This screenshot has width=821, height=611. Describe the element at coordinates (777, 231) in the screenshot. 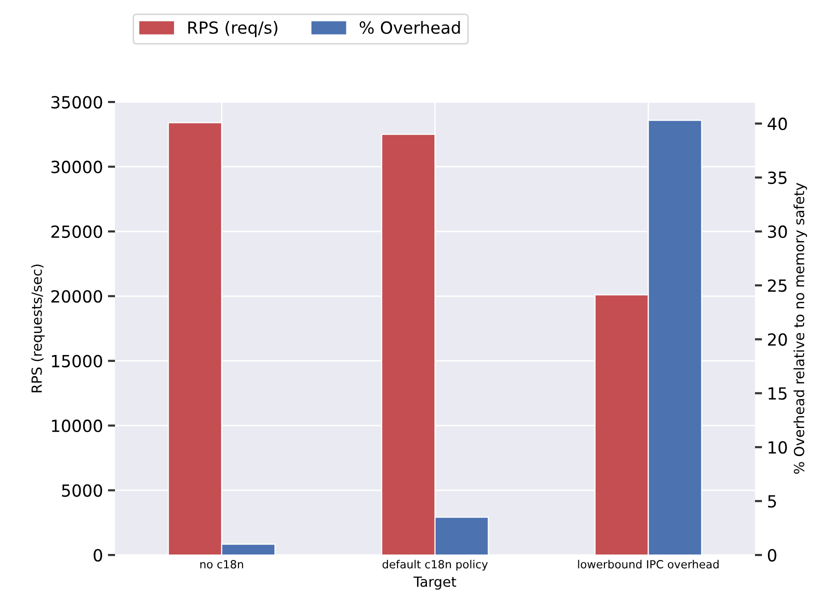

I see `y2-tick-label: 30` at that location.